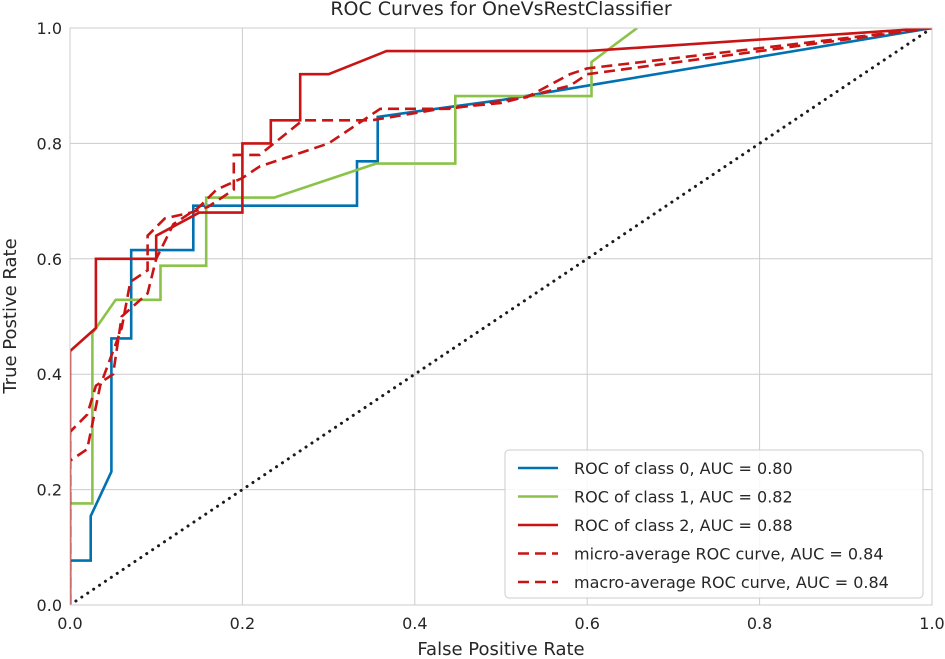 This screenshot has width=945, height=659. Describe the element at coordinates (731, 582) in the screenshot. I see `legend-macro-average-label: macro-average ROC curve, AUC = 0.84` at that location.